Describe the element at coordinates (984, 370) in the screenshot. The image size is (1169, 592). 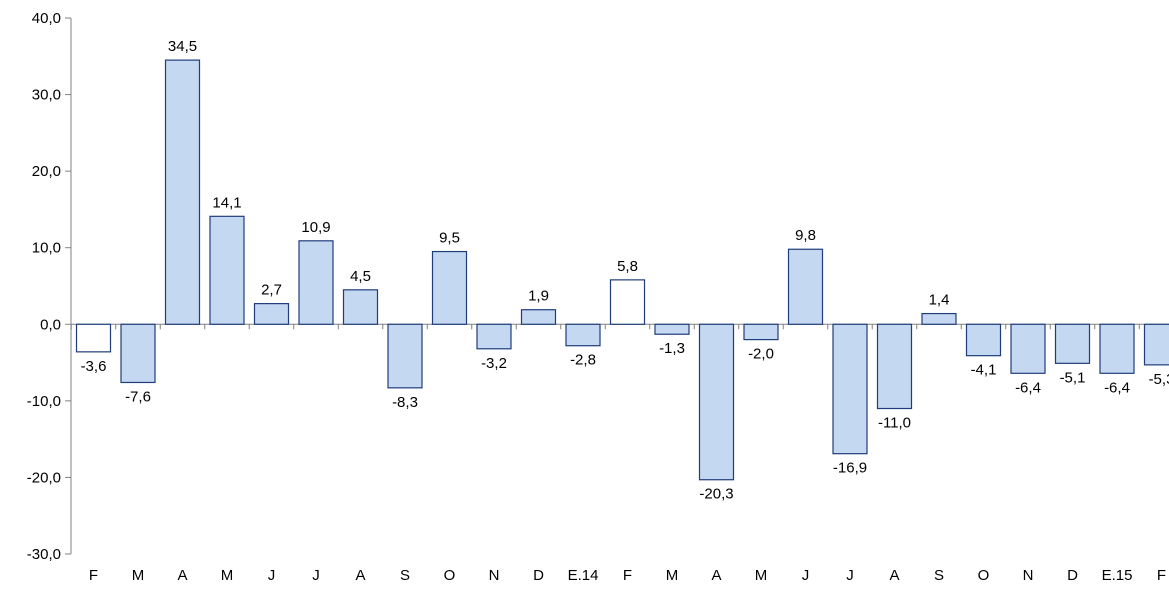
I see `data-label: -4,1` at that location.